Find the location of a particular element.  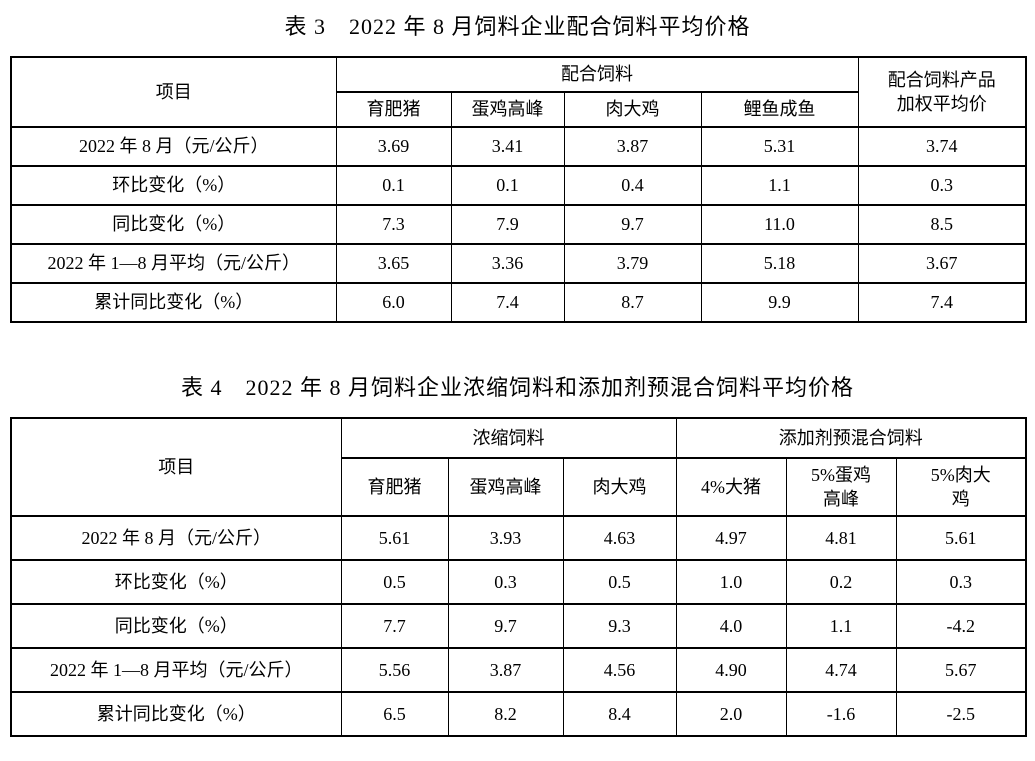

table4-col-header-4pct-pig: 4%大猪 is located at coordinates (731, 487).